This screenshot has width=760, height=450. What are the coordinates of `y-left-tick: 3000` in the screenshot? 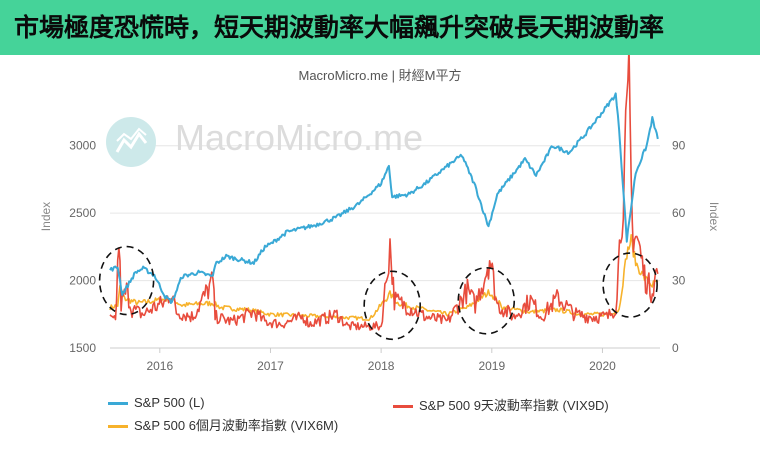 It's located at (82, 146).